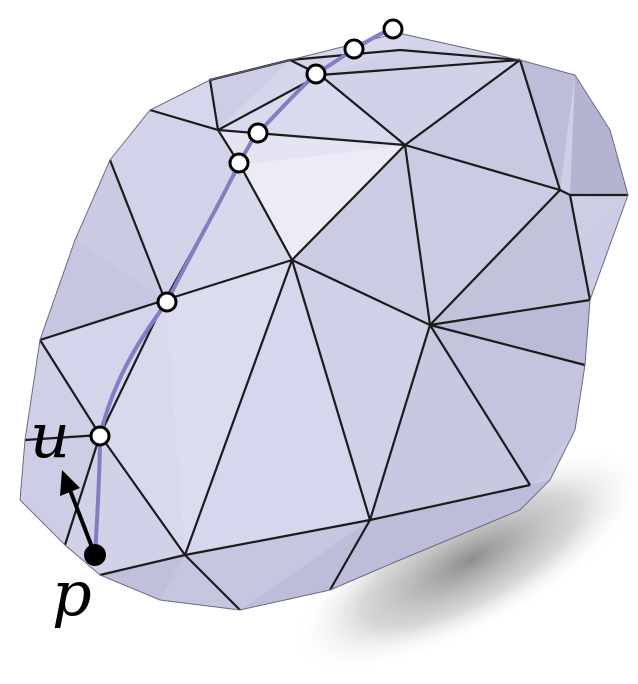  What do you see at coordinates (50, 435) in the screenshot?
I see `label-u: u` at bounding box center [50, 435].